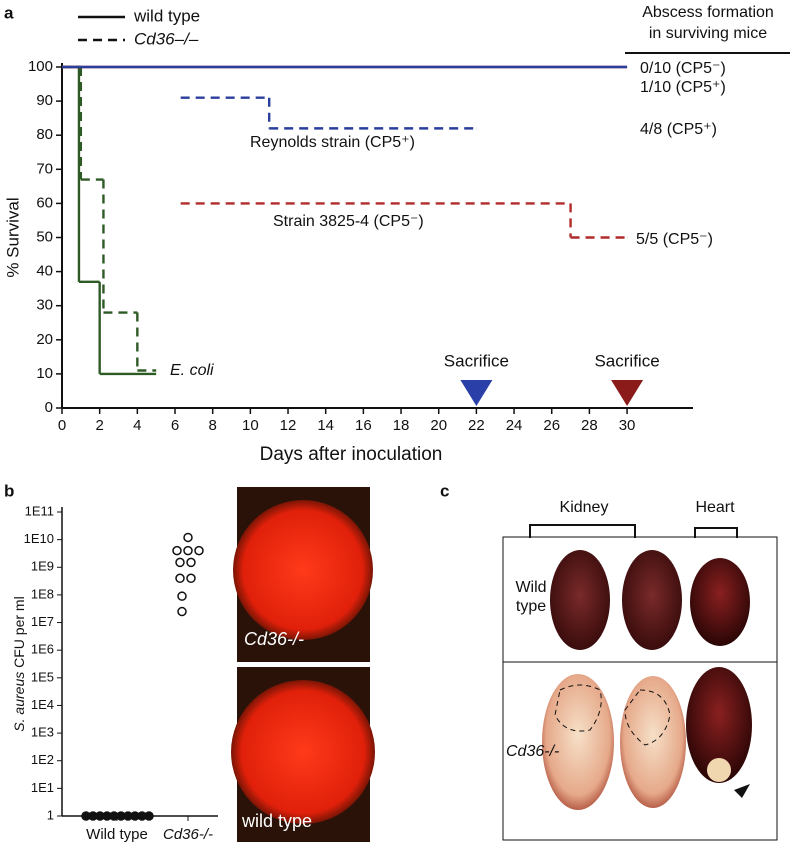  Describe the element at coordinates (166, 38) in the screenshot. I see `legend-label: Cd36–/–` at that location.